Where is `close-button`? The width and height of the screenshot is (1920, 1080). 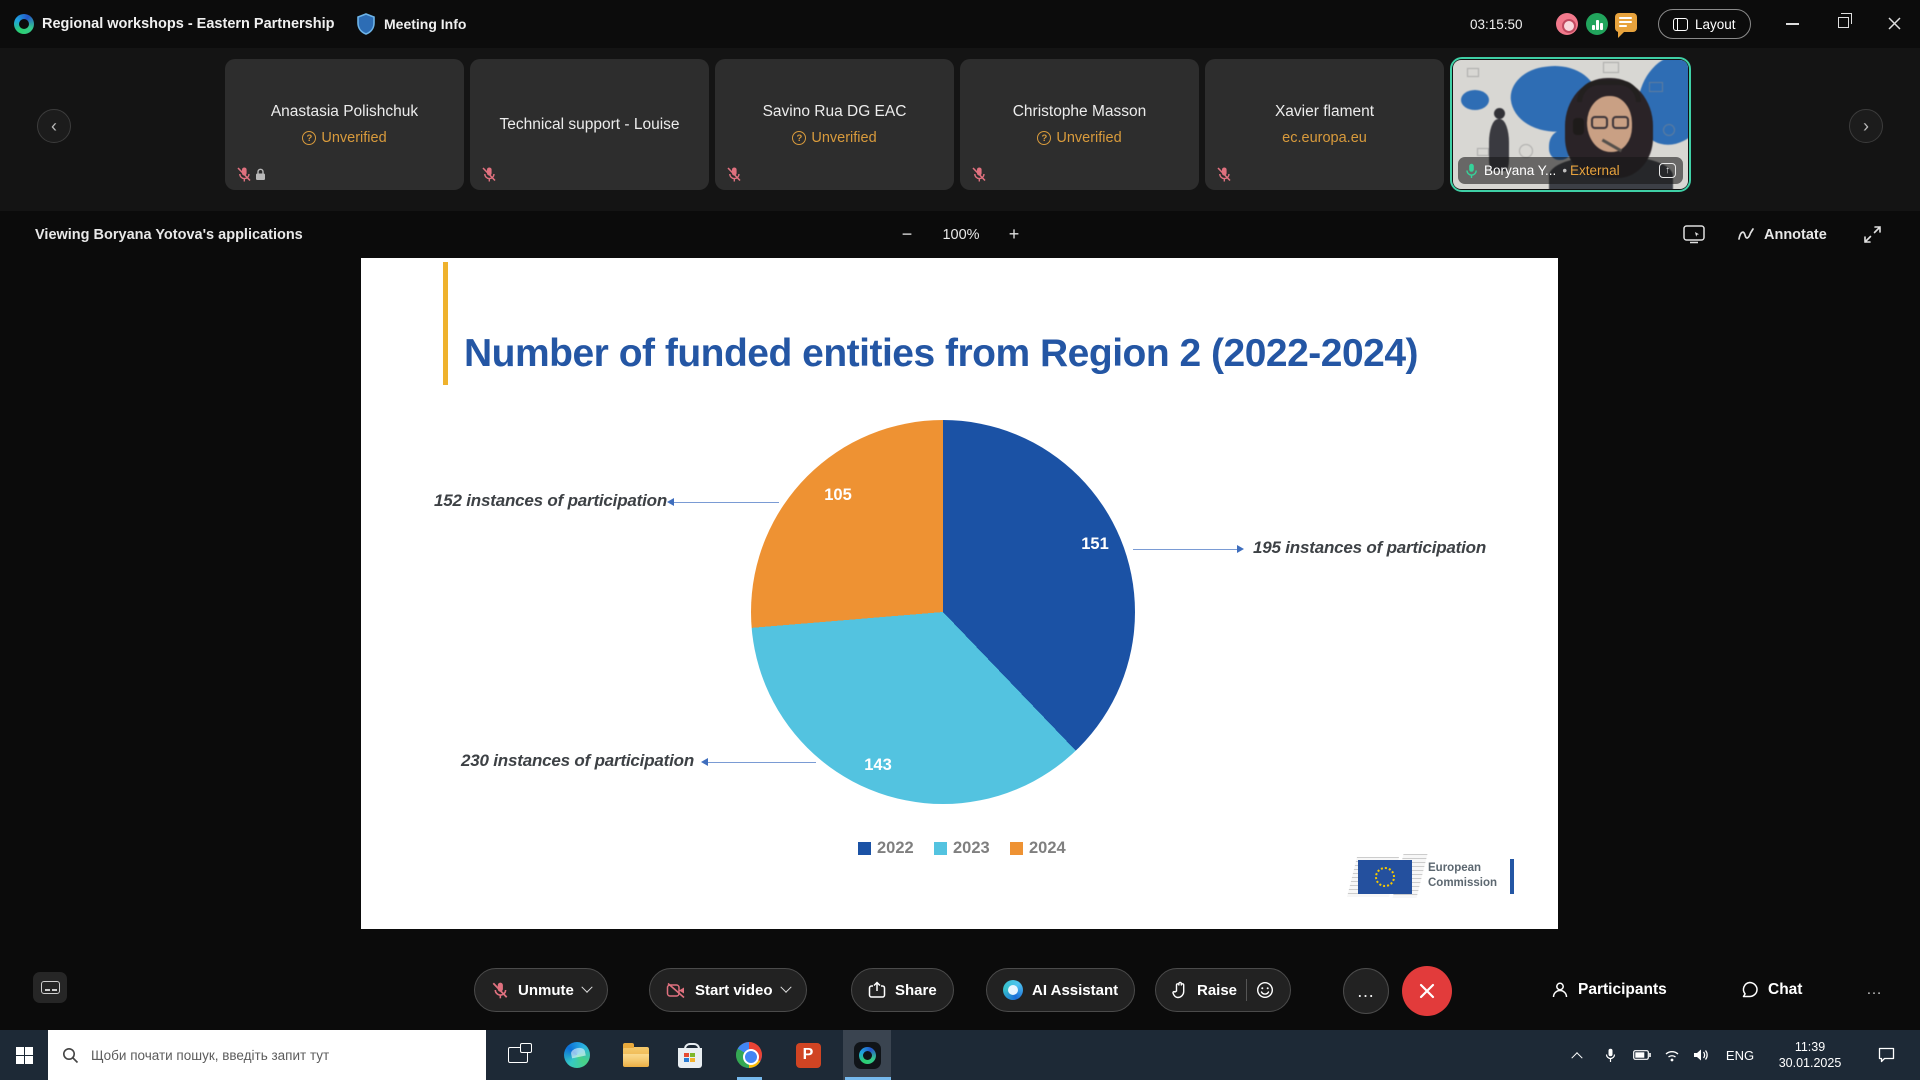 close-button is located at coordinates (1894, 23).